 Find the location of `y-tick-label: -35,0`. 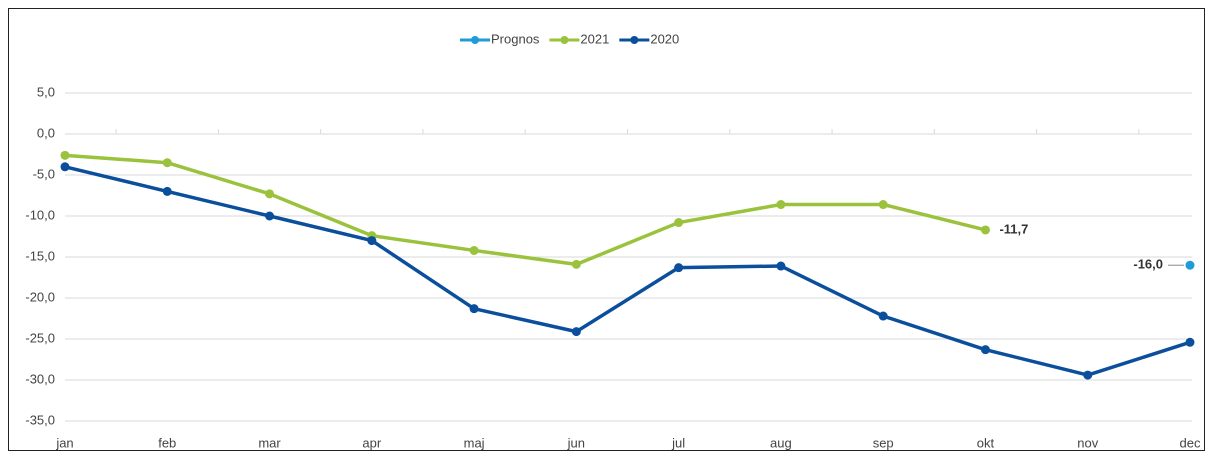

y-tick-label: -35,0 is located at coordinates (40, 419).